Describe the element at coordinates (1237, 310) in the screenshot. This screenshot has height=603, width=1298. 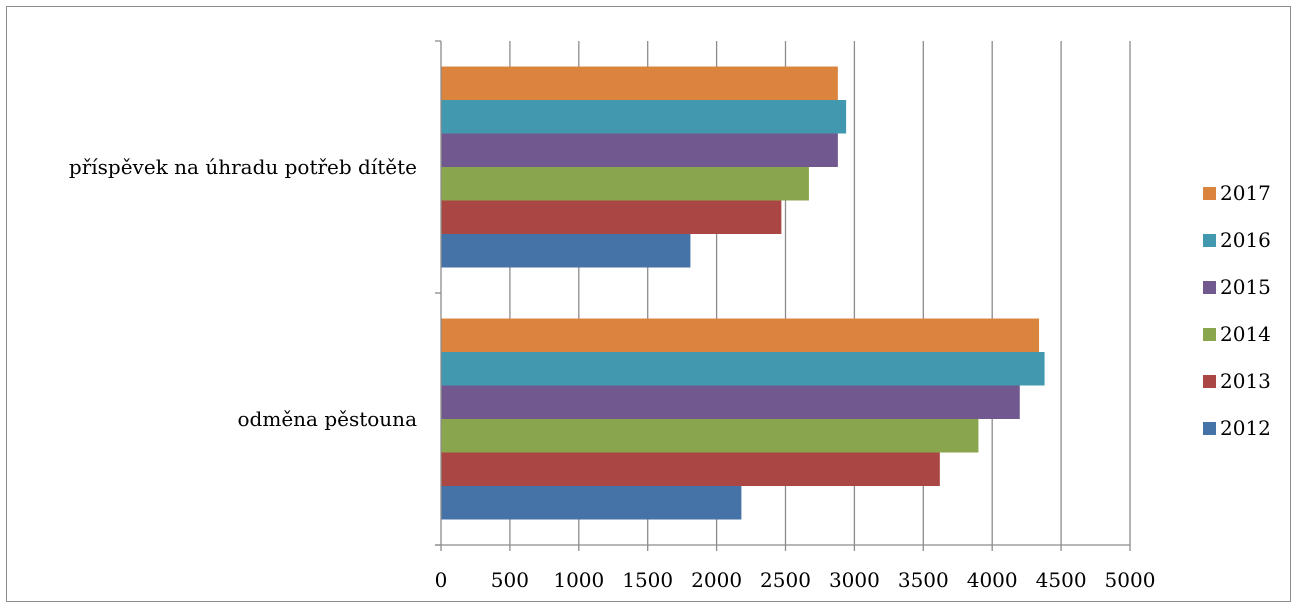
I see `legend: 2017 2016 2015 2014 2013 2012` at that location.